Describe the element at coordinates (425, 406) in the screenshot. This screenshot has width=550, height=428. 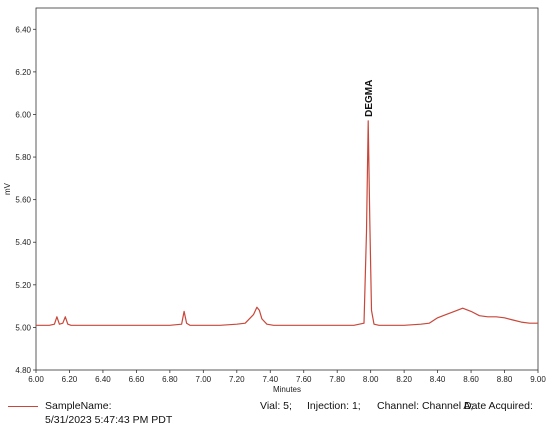
I see `legend-channel: Channel: Channel A;` at that location.